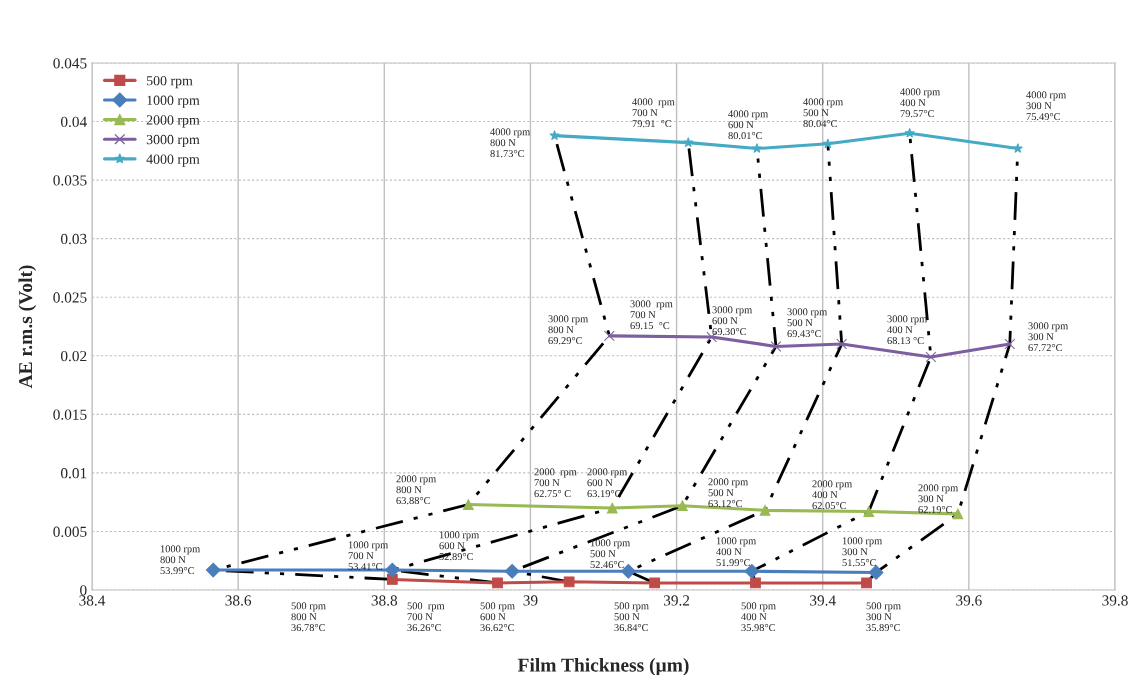  I want to click on x-tick-label: 38.4, so click(92, 600).